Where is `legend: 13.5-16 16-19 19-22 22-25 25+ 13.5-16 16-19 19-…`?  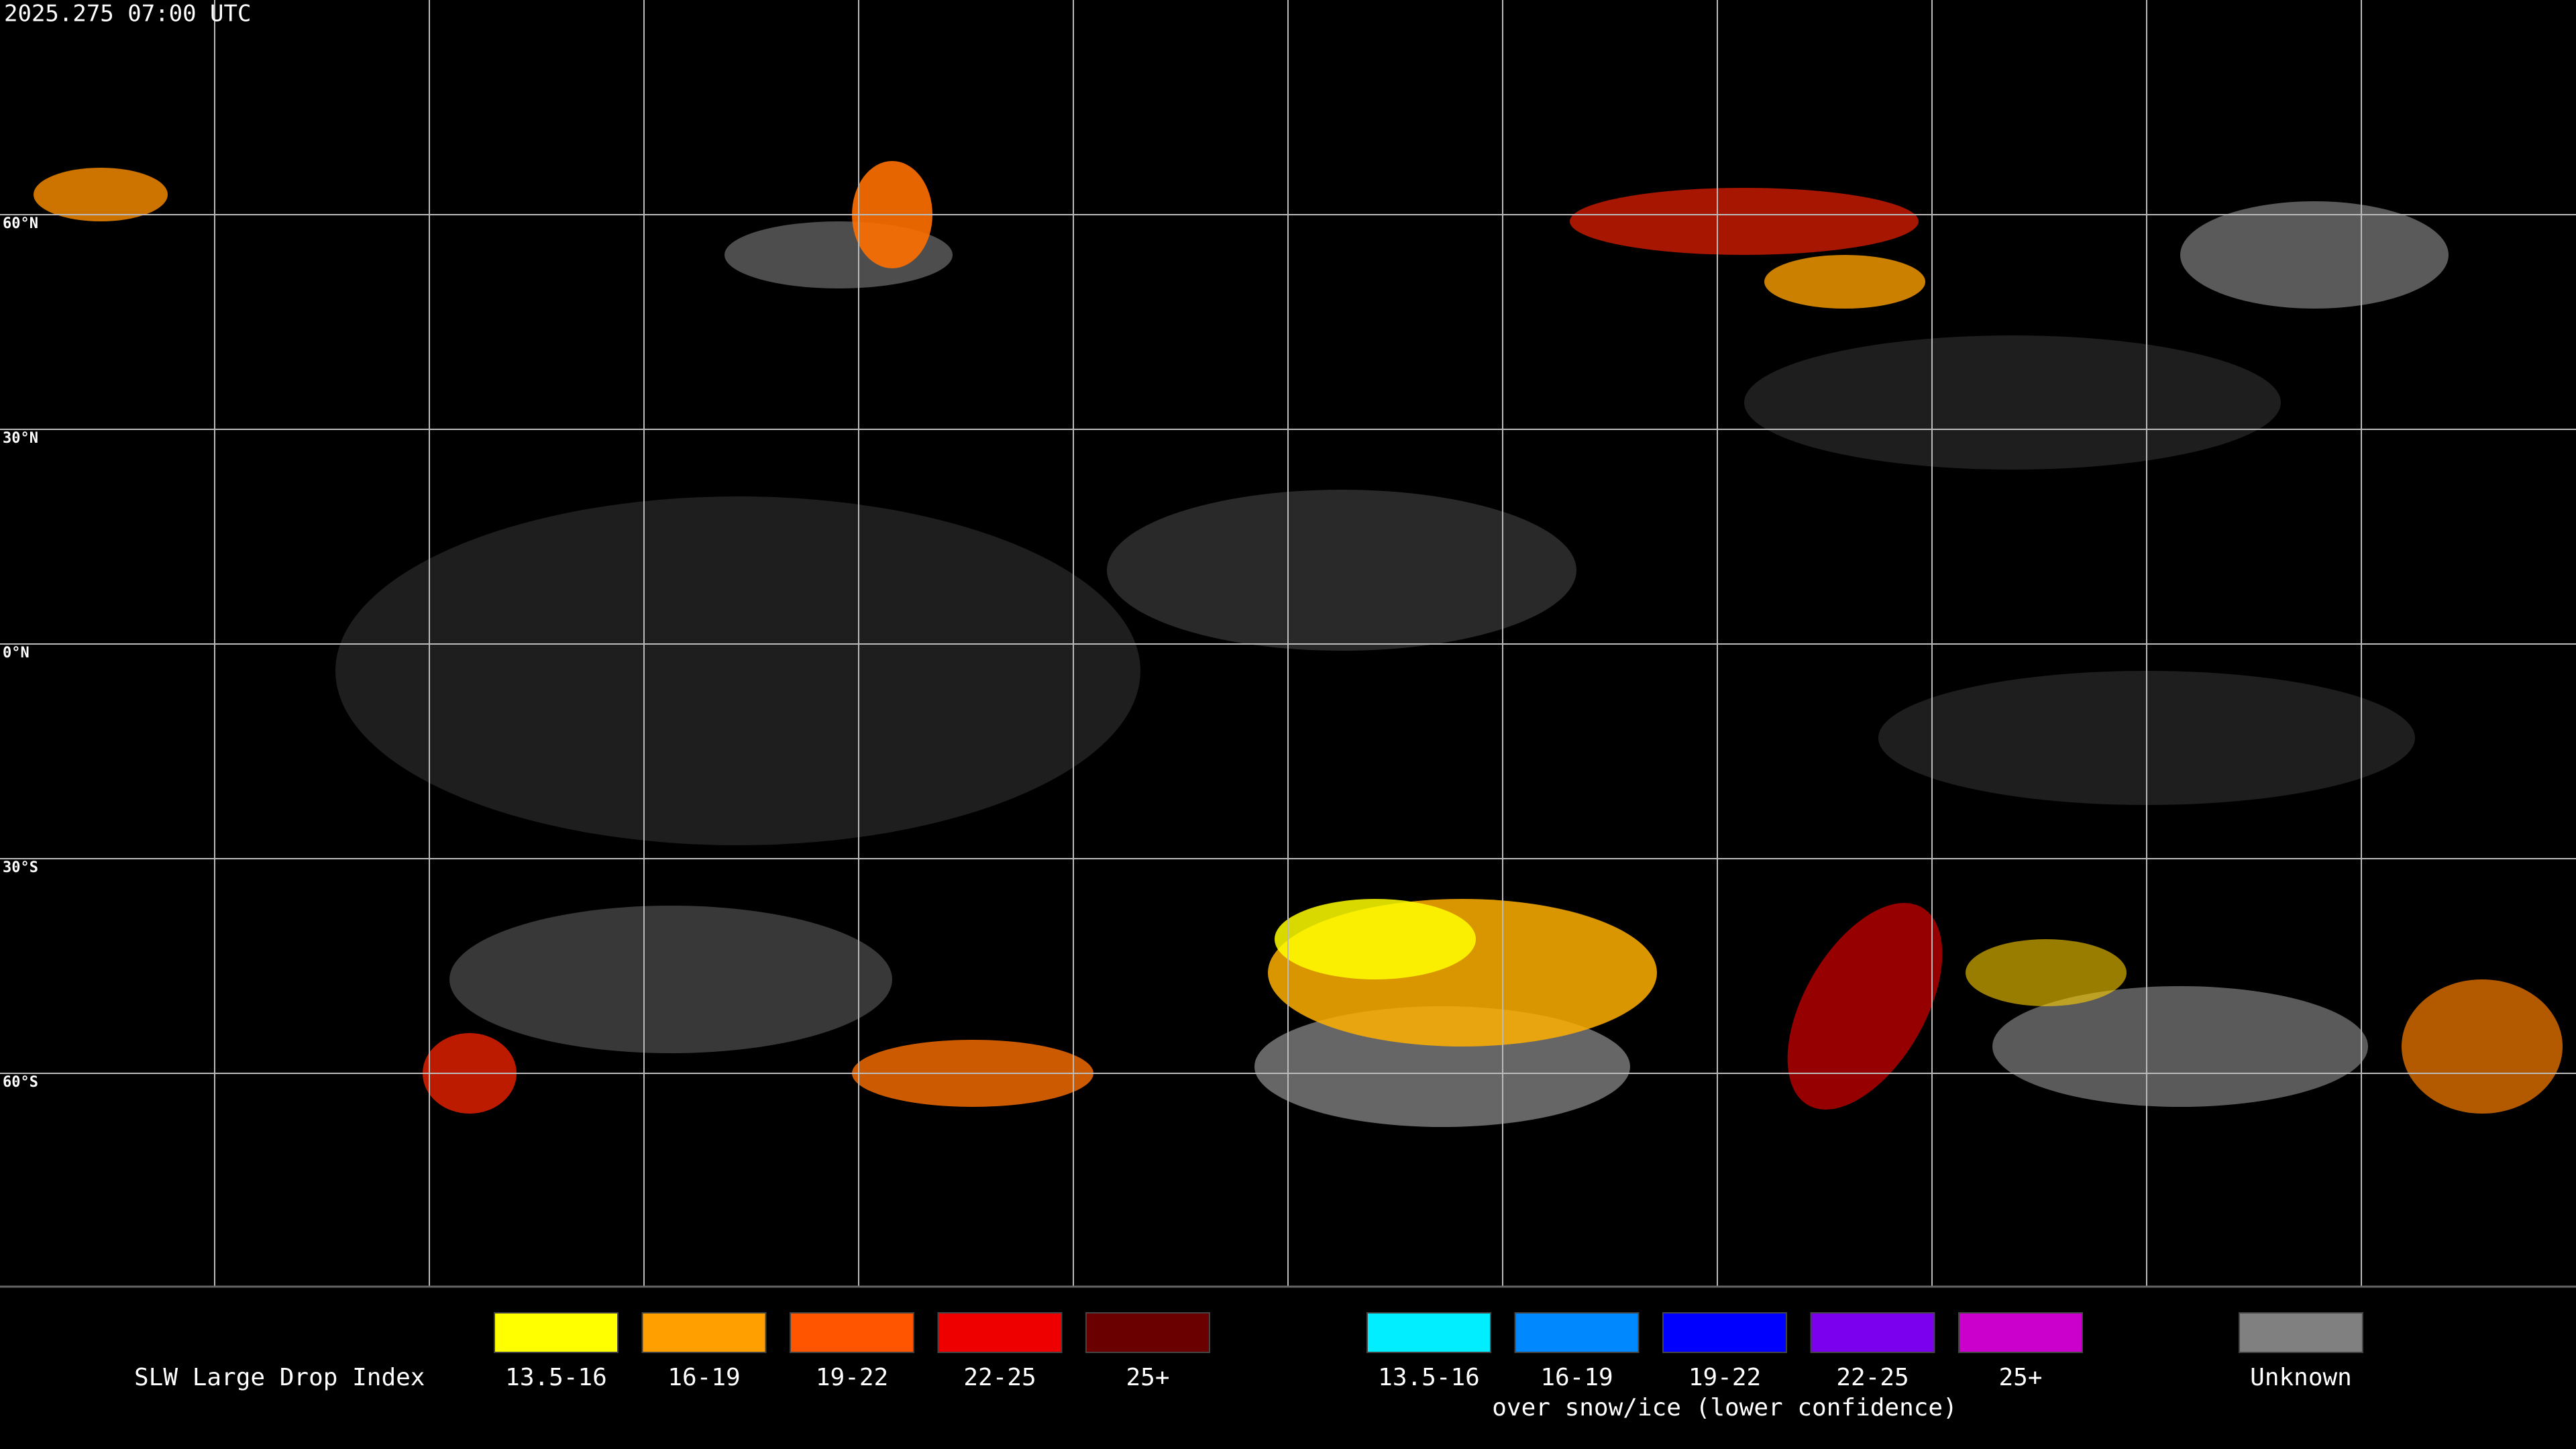
legend: 13.5-16 16-19 19-22 22-25 25+ 13.5-16 16-19 19-… is located at coordinates (1428, 1366).